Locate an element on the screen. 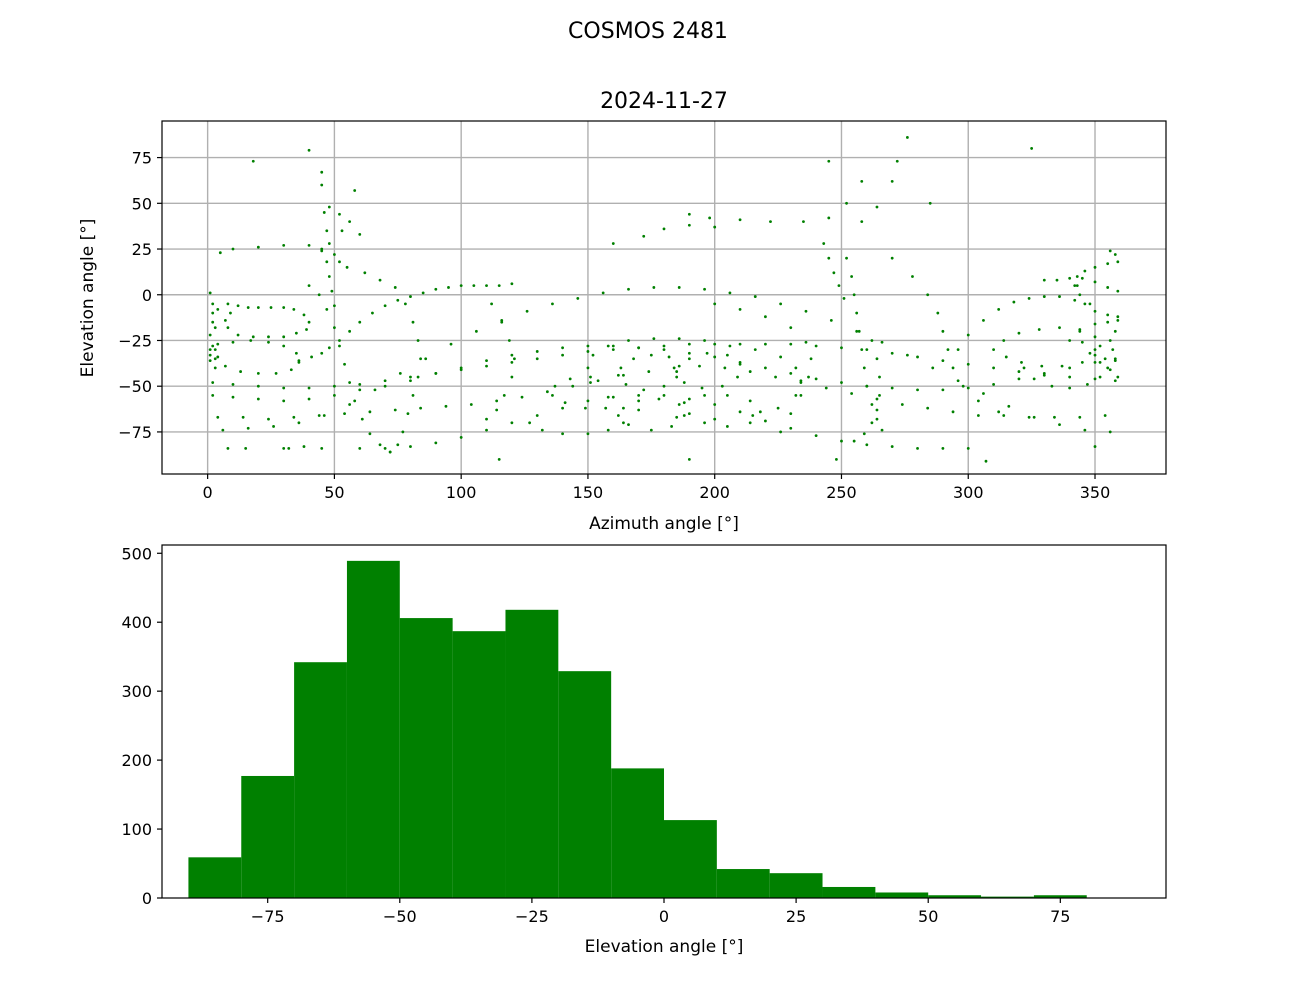  scatter-y-tick-label: −25 is located at coordinates (135, 340).